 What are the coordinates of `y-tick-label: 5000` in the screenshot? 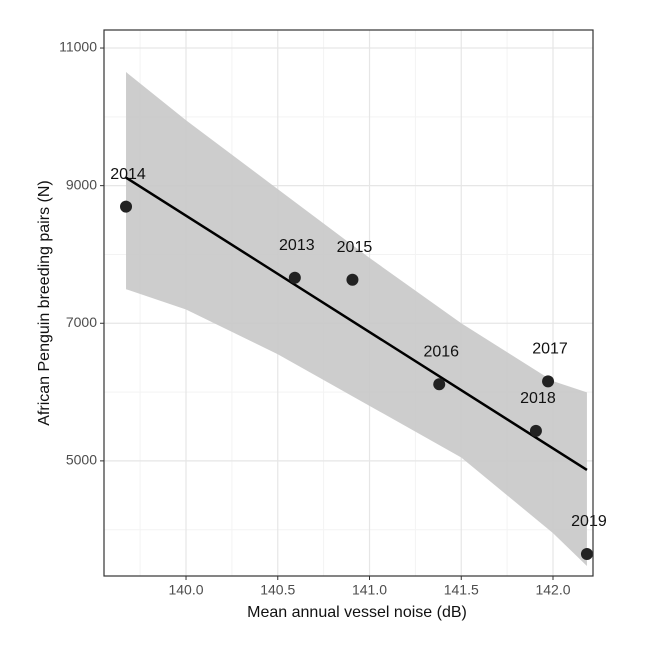 It's located at (81, 460).